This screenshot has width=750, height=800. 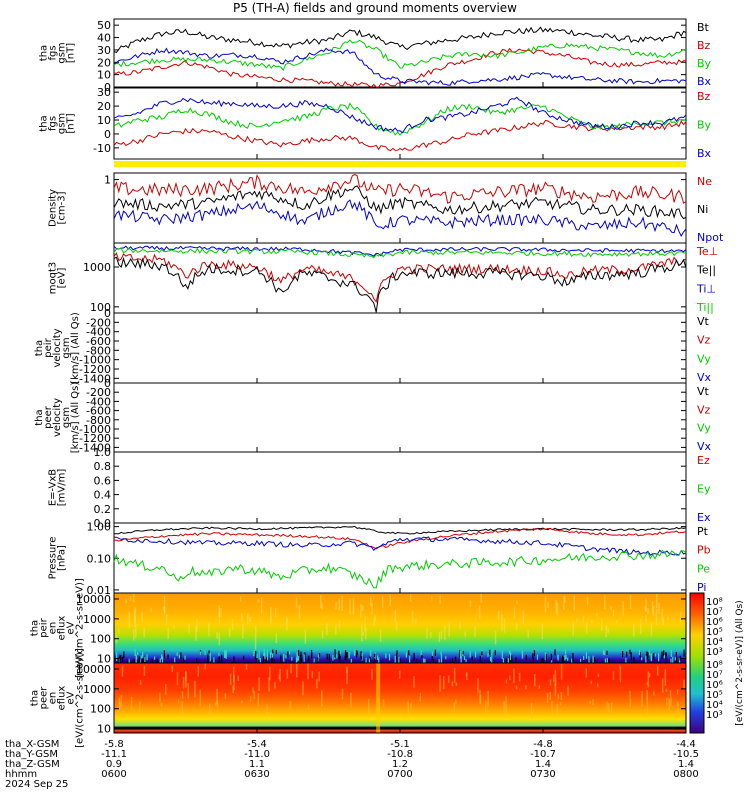 What do you see at coordinates (704, 181) in the screenshot?
I see `legend-Ne: Ne` at bounding box center [704, 181].